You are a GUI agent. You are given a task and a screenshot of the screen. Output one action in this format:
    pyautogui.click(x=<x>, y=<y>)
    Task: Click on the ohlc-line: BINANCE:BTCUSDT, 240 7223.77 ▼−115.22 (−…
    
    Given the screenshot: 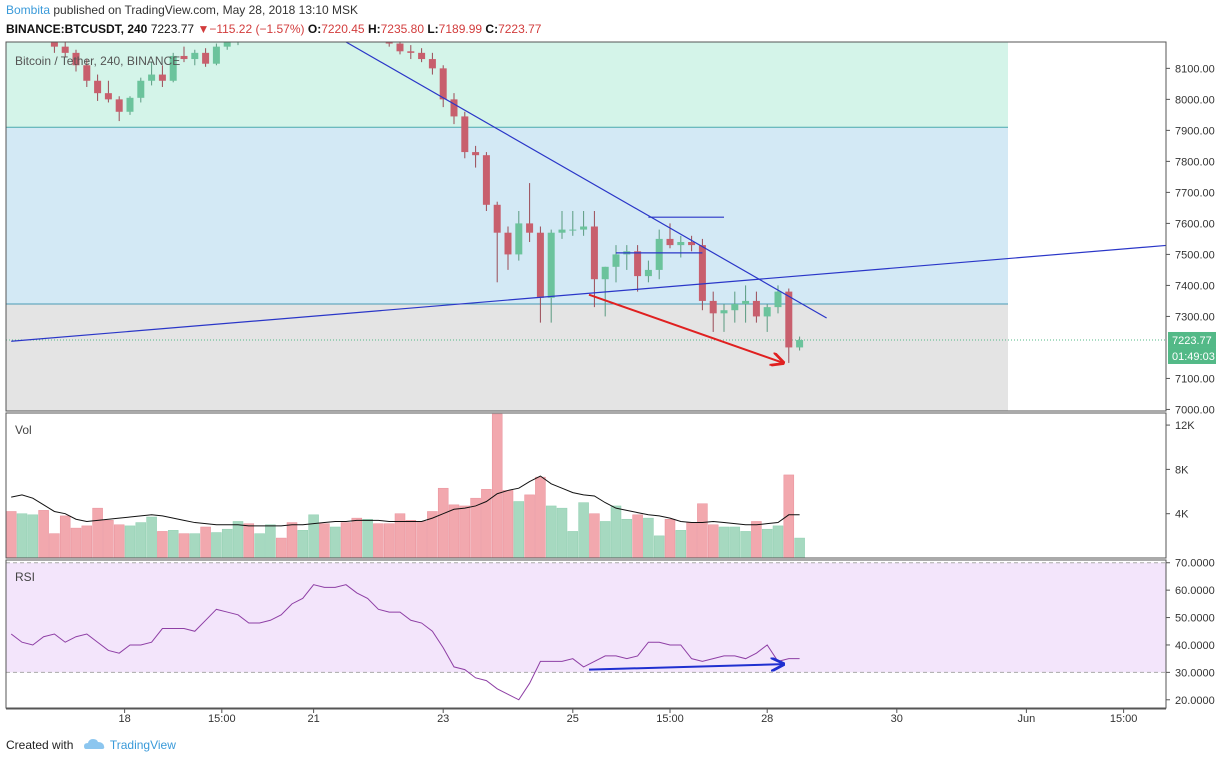 What is the action you would take?
    pyautogui.click(x=273, y=29)
    